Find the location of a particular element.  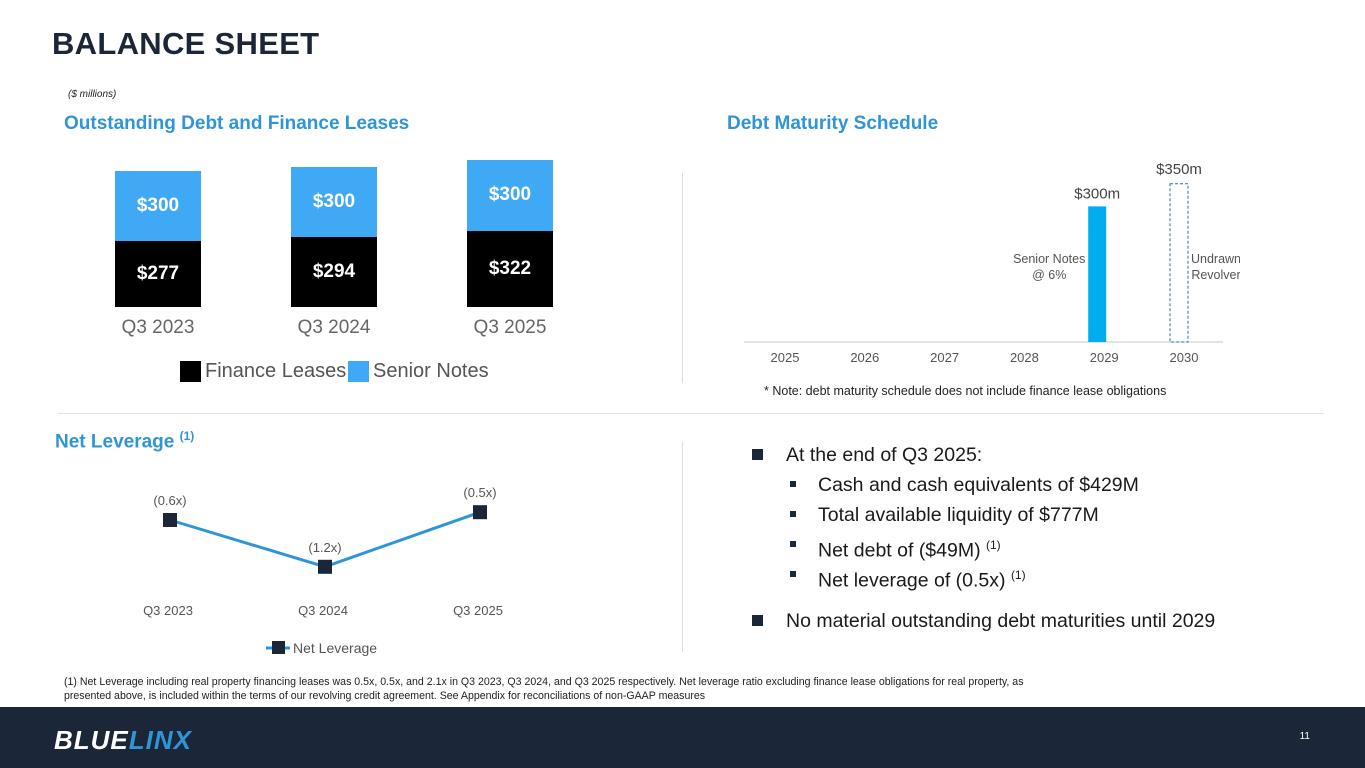

leverage-title-text: Net Leverage is located at coordinates (115, 442).